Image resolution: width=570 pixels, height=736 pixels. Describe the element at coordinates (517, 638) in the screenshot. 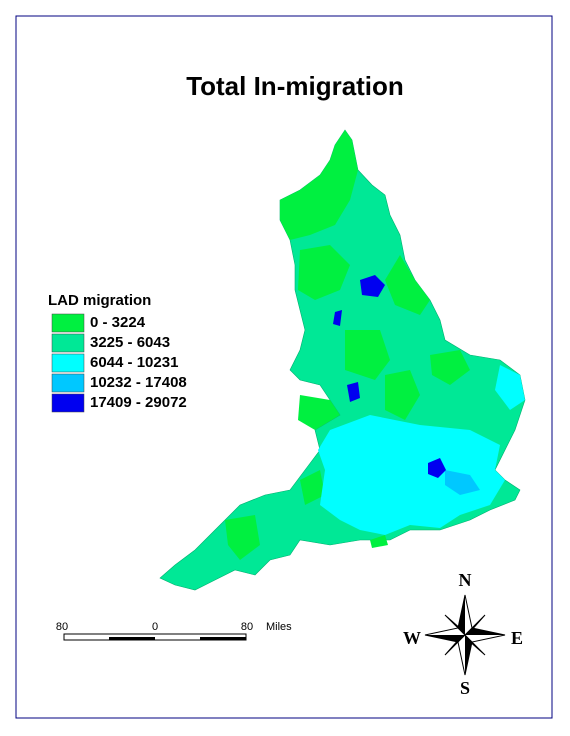

I see `compass-east: E` at that location.